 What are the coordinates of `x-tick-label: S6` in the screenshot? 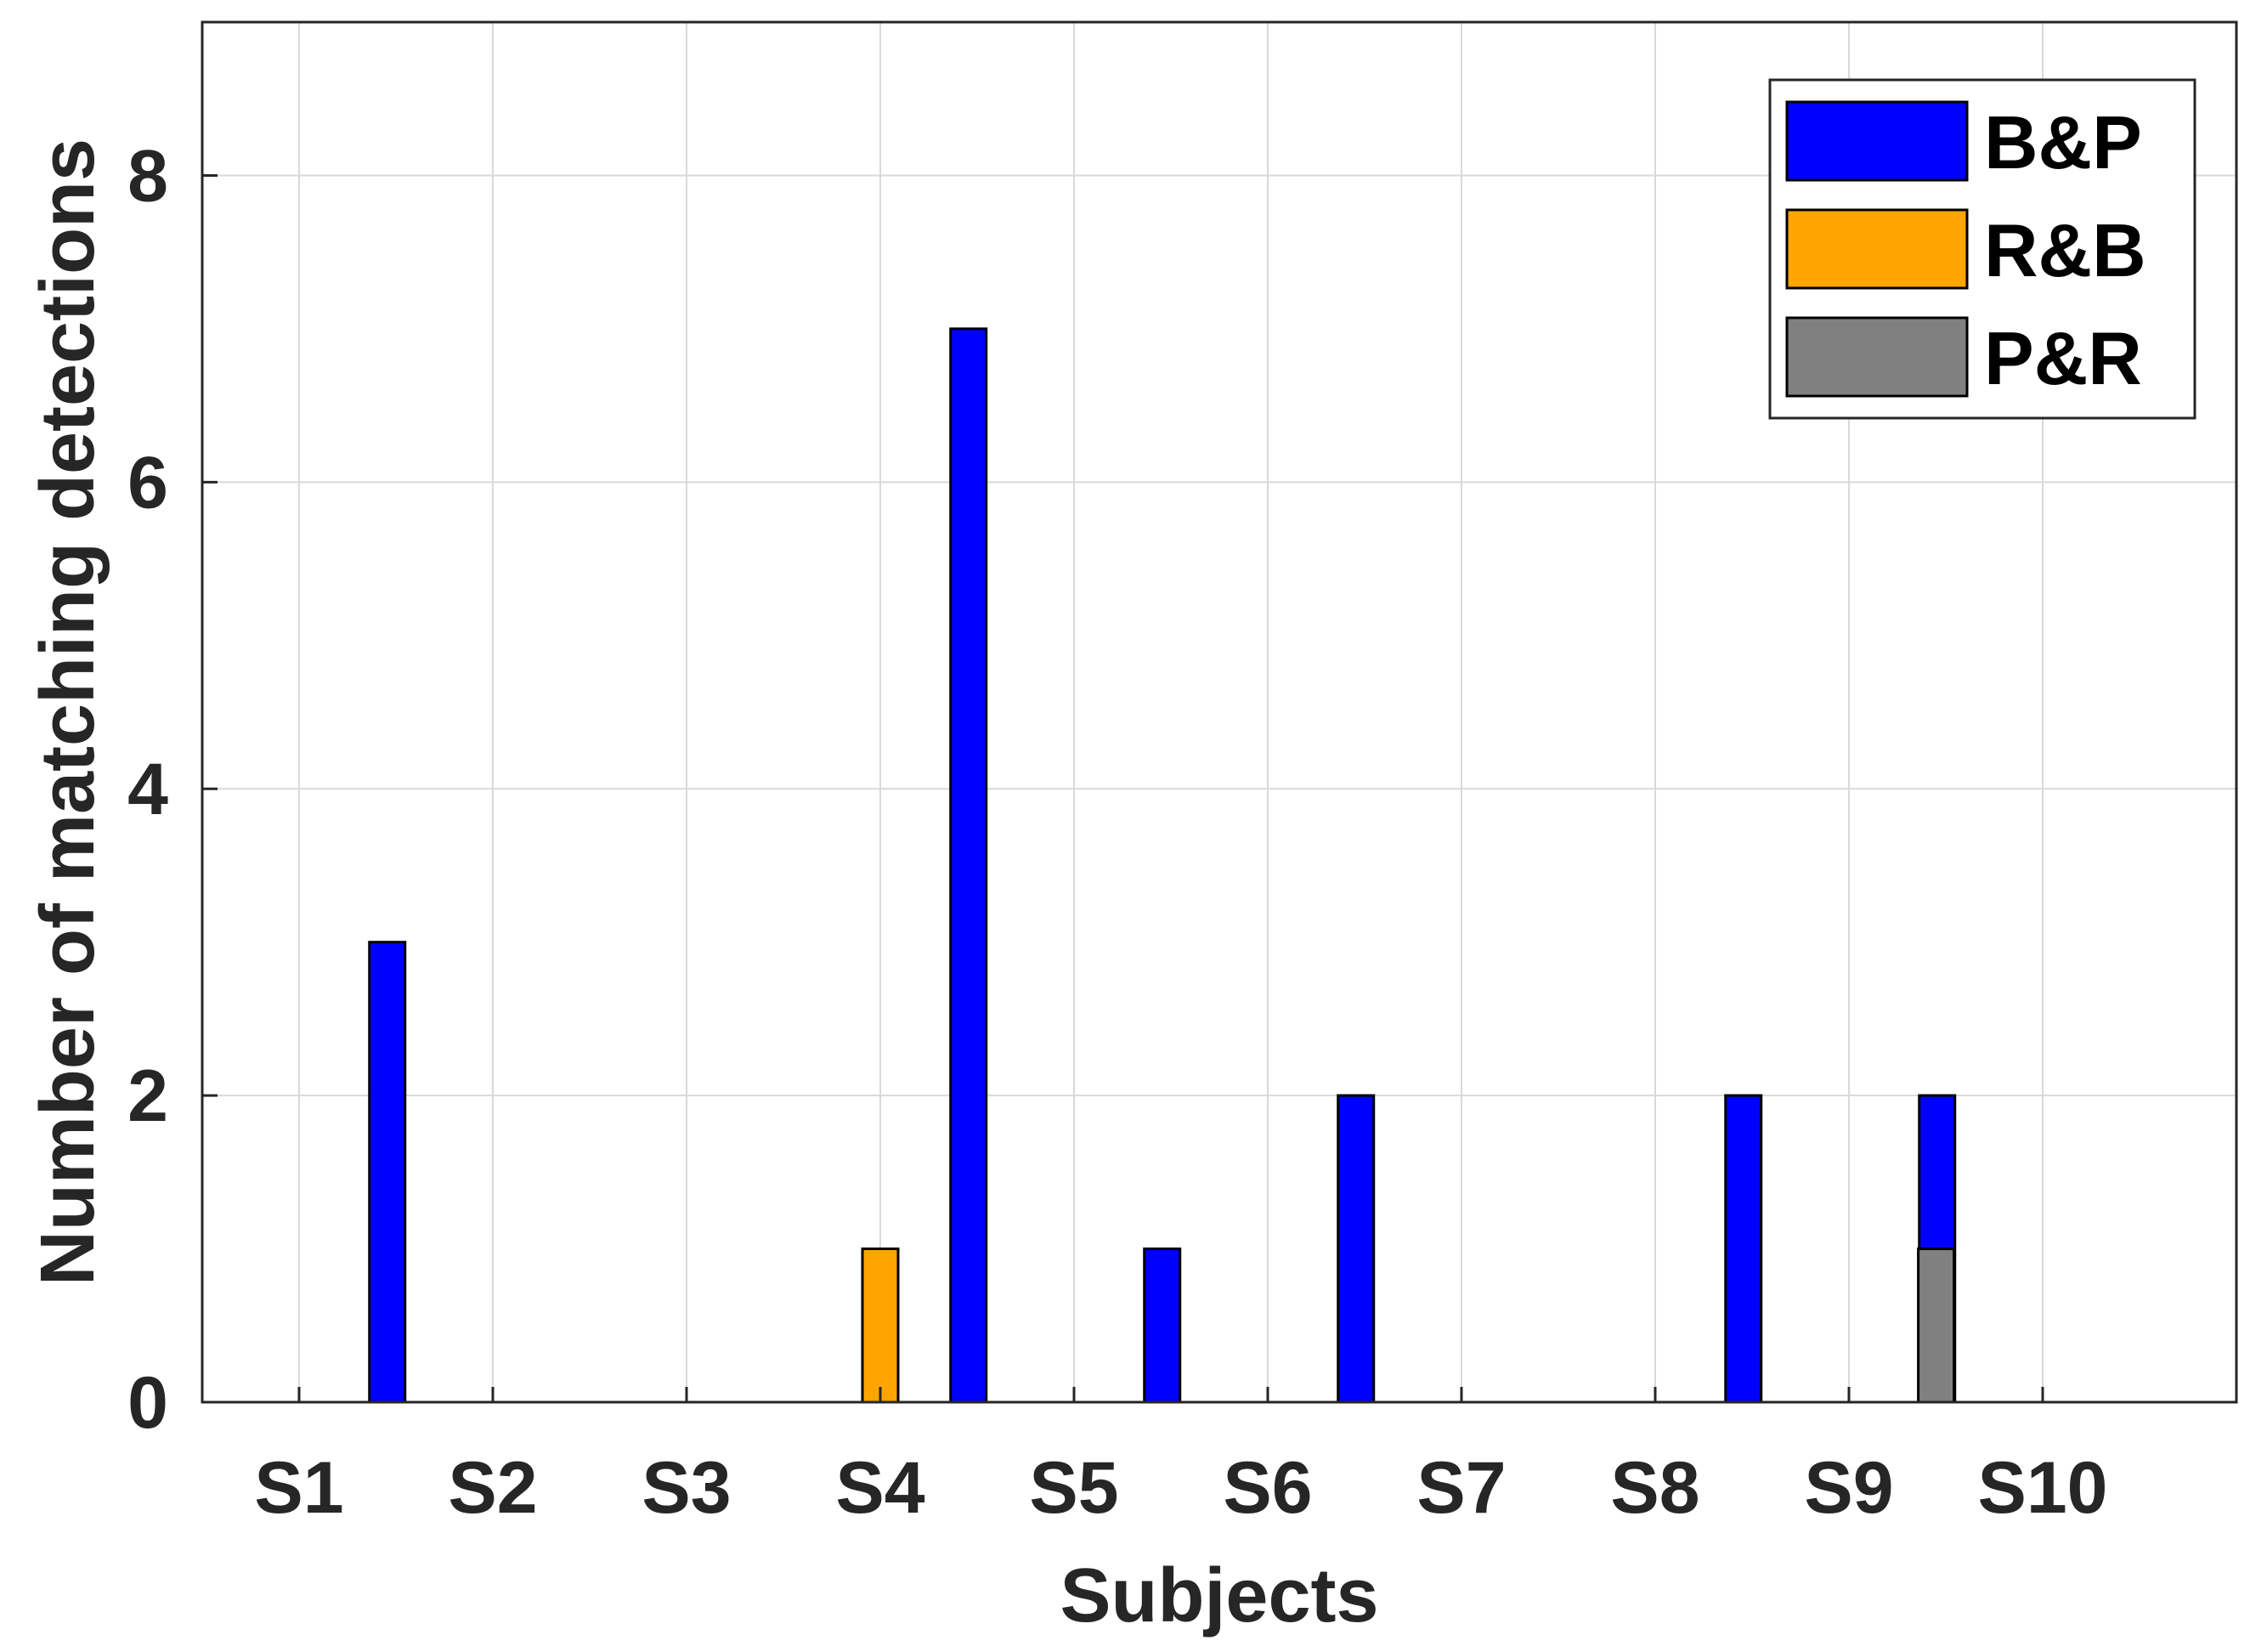 It's located at (1267, 1488).